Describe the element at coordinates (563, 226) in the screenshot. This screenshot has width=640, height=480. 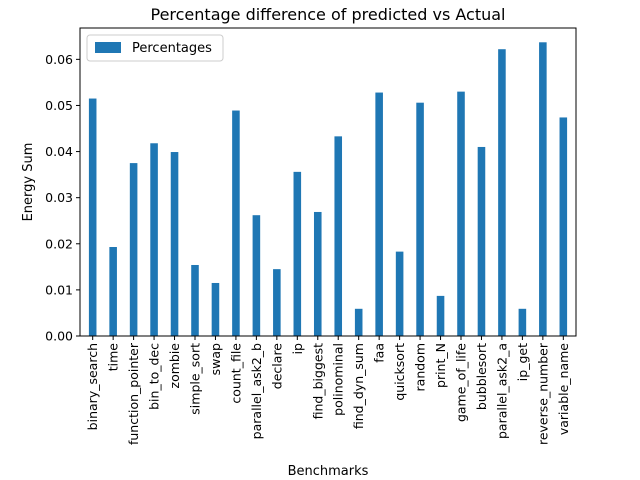
I see `bar-variable_name` at that location.